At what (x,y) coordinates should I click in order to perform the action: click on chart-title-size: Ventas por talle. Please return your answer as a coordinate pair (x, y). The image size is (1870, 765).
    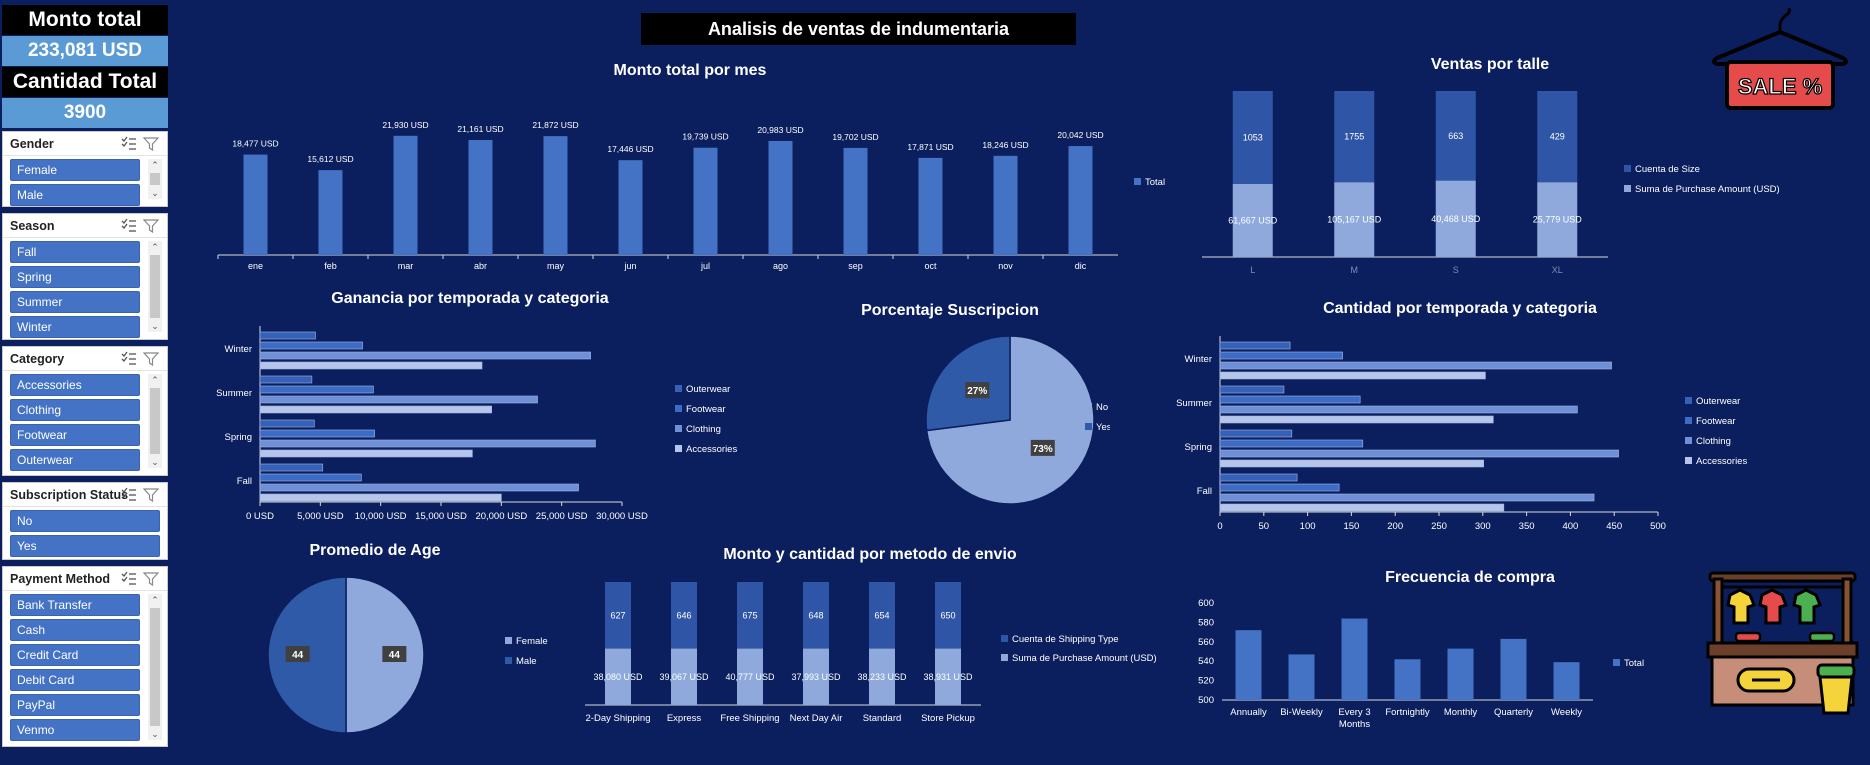
    Looking at the image, I should click on (1490, 64).